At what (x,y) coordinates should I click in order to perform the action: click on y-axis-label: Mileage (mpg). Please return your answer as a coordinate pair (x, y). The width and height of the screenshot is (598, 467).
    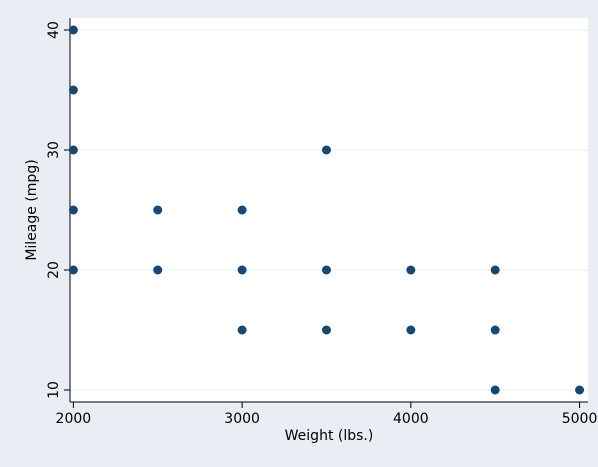
    Looking at the image, I should click on (32, 209).